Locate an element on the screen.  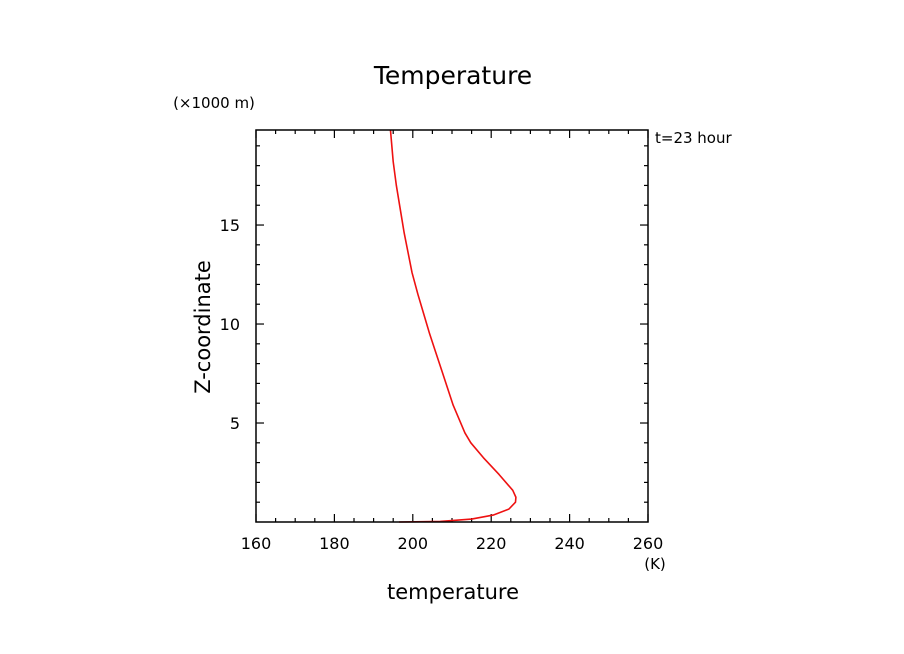
x-axis-title: temperature is located at coordinates (453, 592).